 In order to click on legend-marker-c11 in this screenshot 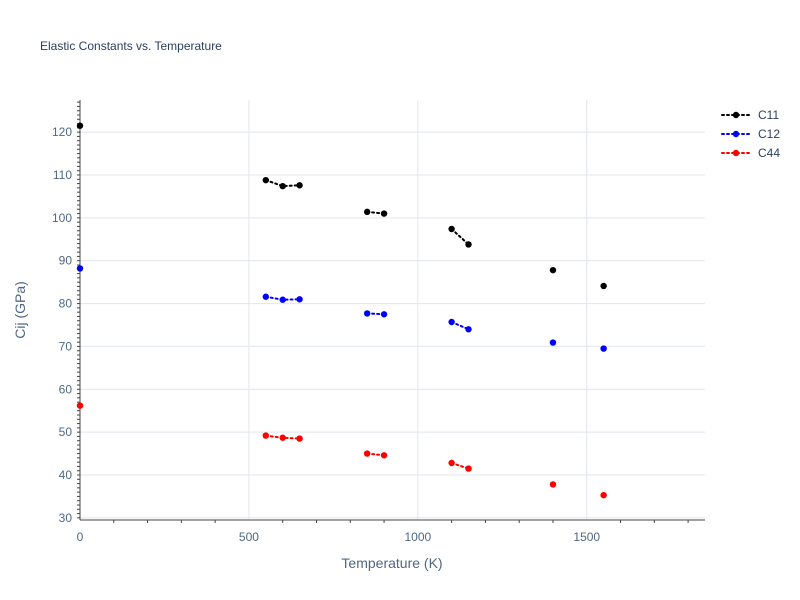, I will do `click(736, 115)`.